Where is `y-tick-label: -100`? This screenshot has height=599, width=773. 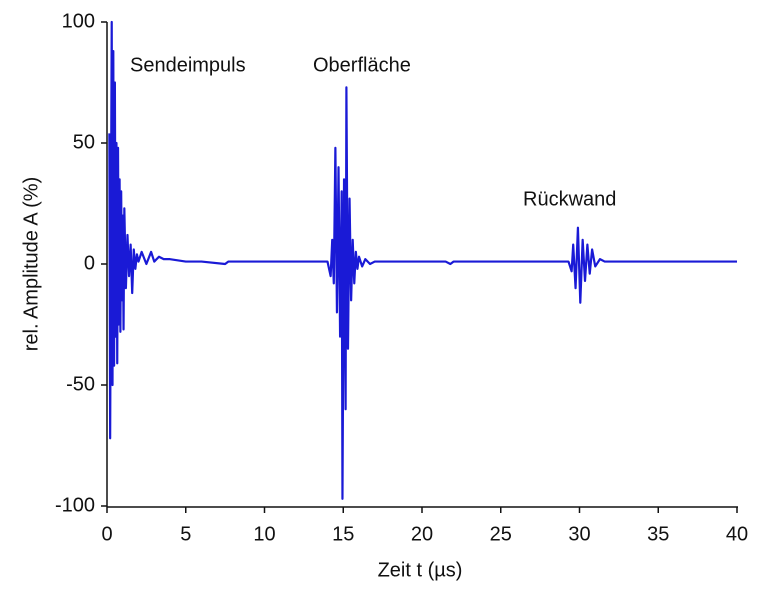 y-tick-label: -100 is located at coordinates (75, 505).